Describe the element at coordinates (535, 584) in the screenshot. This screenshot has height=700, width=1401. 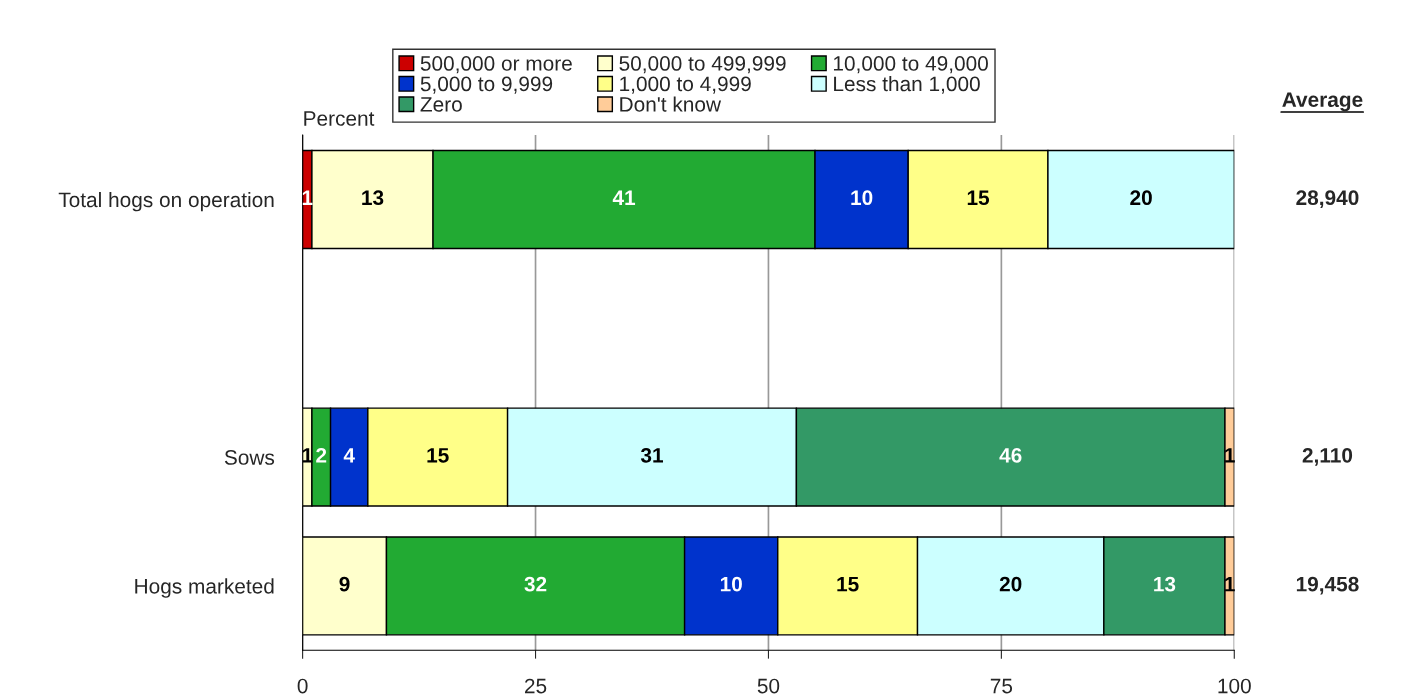
I see `data-label: 32` at that location.